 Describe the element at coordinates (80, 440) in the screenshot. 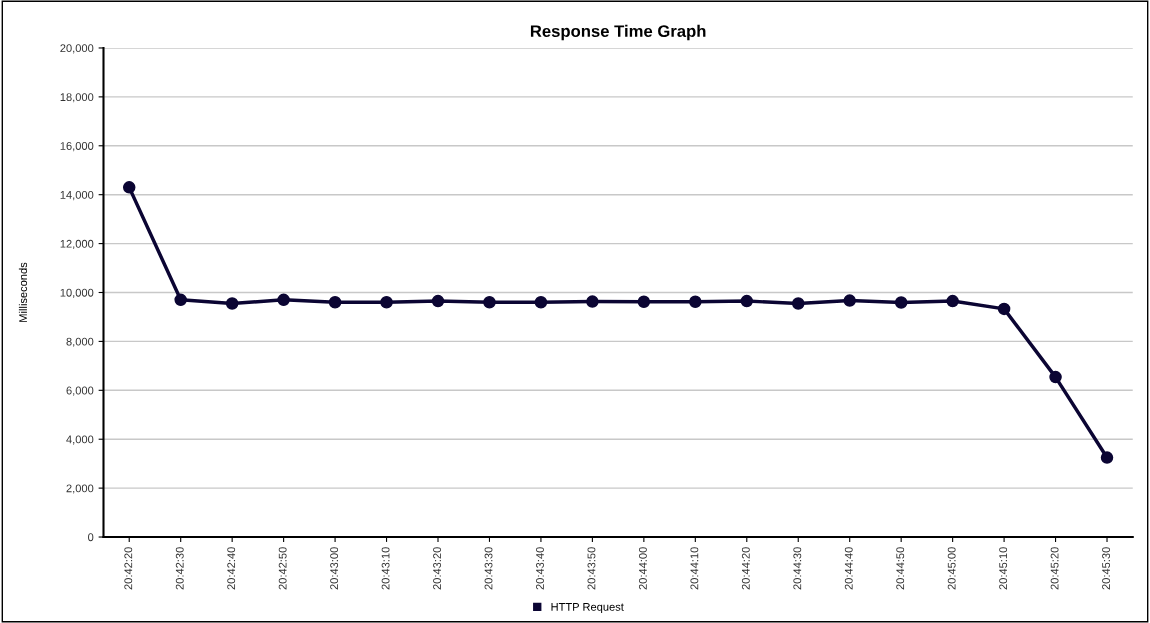

I see `y-tick-label: 4,000` at that location.